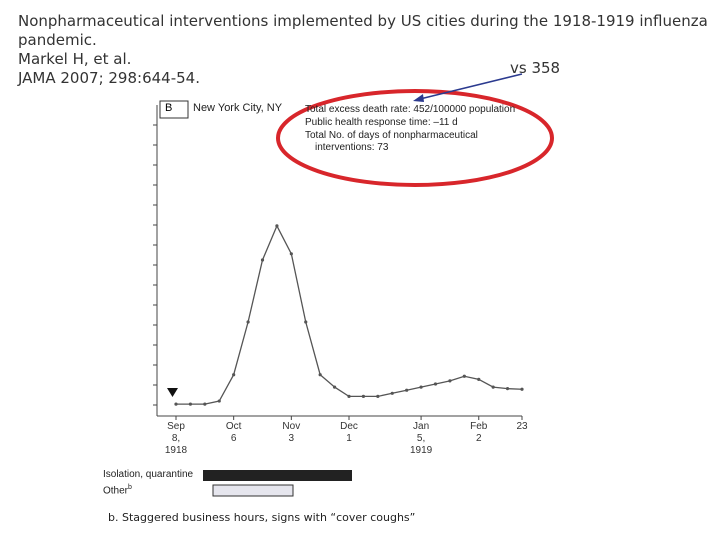  What do you see at coordinates (172, 392) in the screenshot?
I see `start-marker` at bounding box center [172, 392].